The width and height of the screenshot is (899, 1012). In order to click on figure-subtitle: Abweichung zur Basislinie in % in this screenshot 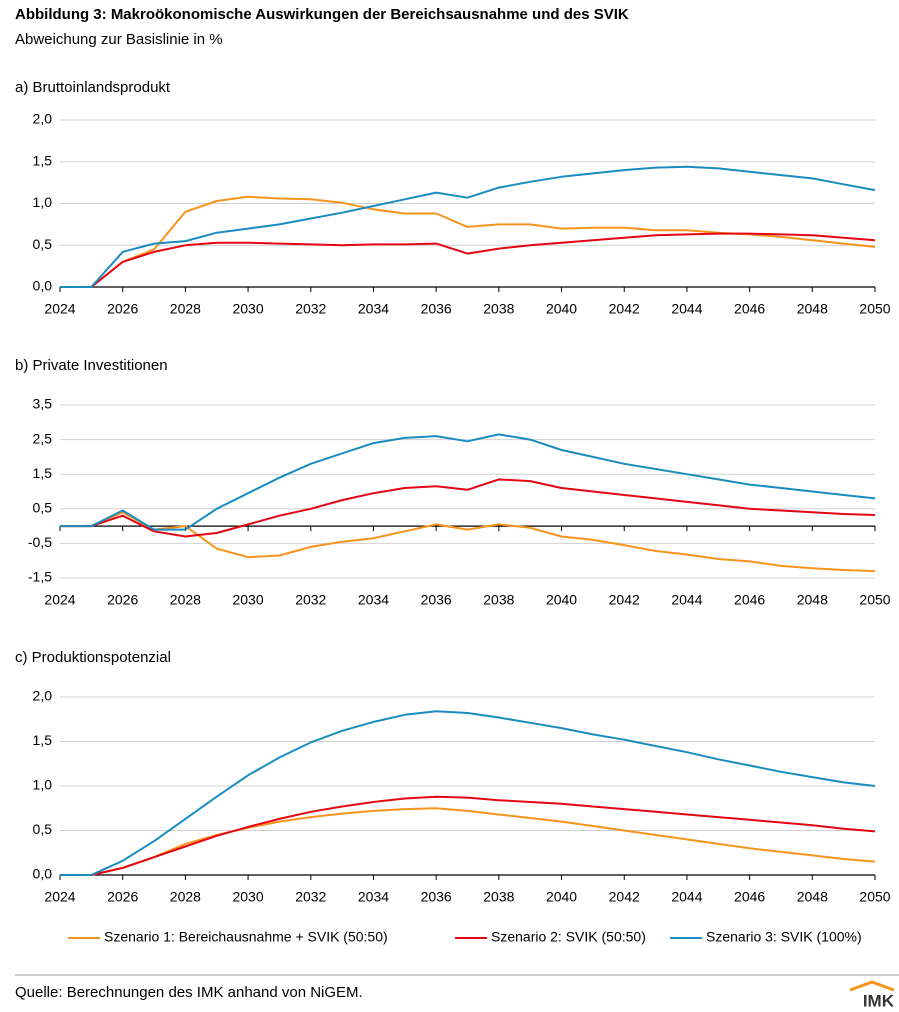, I will do `click(119, 39)`.